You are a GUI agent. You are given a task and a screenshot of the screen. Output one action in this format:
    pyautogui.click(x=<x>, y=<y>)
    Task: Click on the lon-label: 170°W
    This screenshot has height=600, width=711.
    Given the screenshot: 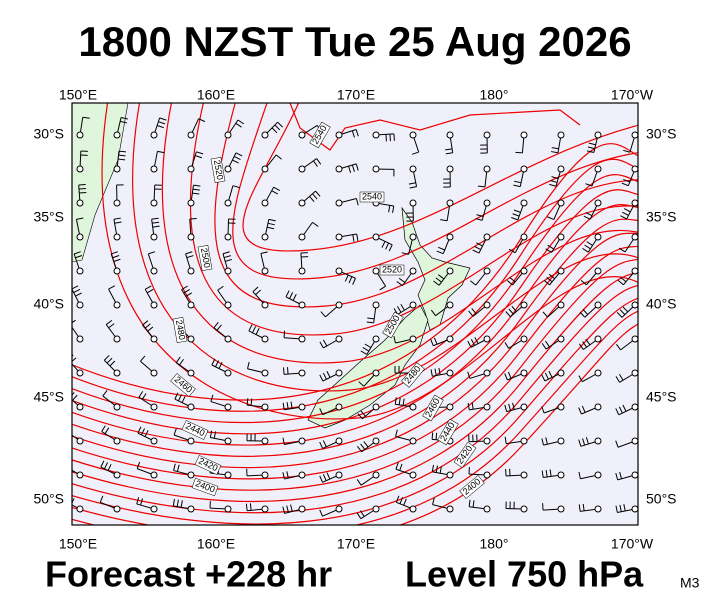 What is the action you would take?
    pyautogui.click(x=632, y=95)
    